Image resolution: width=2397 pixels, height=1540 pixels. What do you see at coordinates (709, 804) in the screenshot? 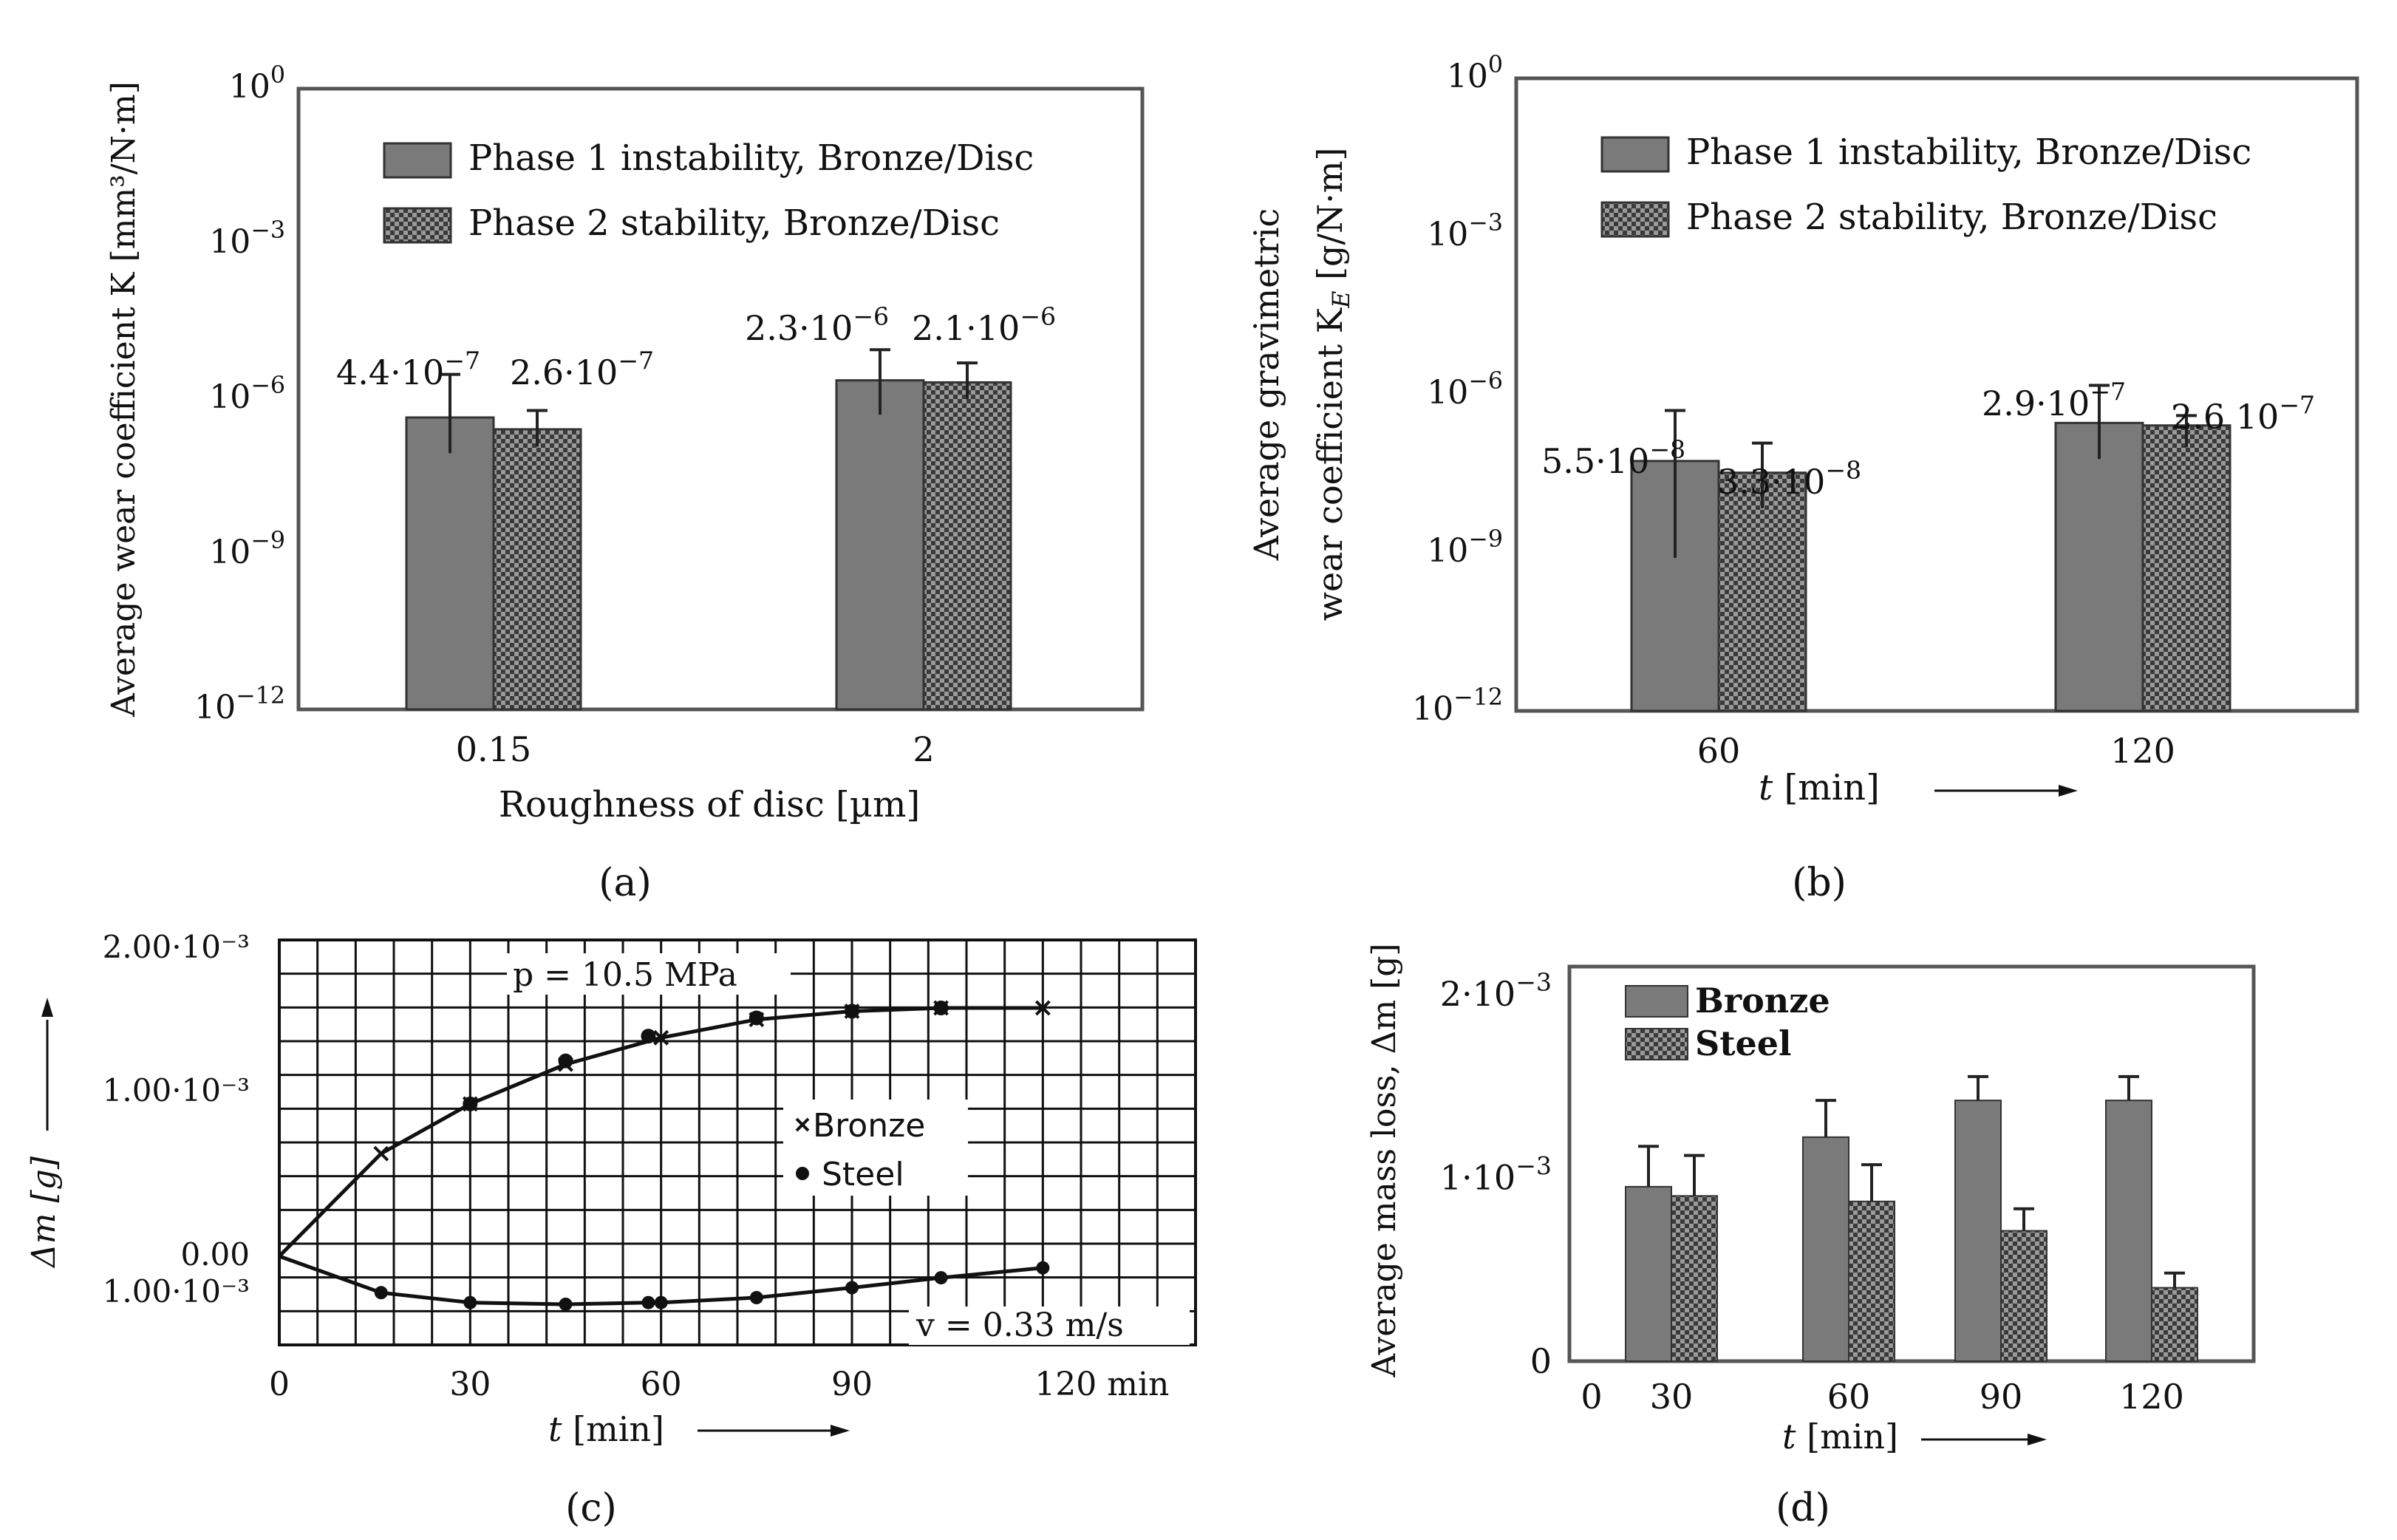
I see `x-axis-label: Roughness of disc [µm]` at bounding box center [709, 804].